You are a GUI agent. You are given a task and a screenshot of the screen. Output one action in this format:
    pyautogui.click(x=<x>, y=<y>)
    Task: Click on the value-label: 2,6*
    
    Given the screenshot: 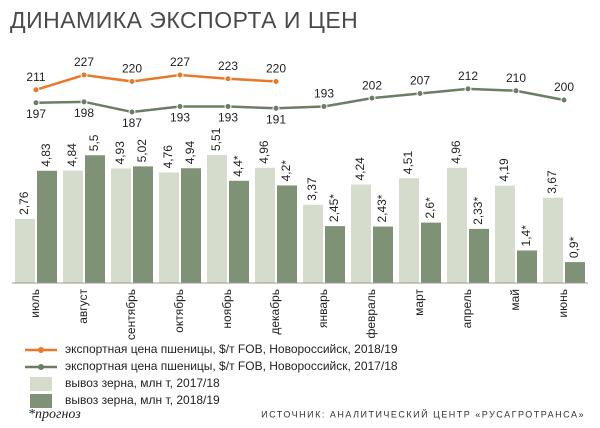 What is the action you would take?
    pyautogui.click(x=430, y=208)
    